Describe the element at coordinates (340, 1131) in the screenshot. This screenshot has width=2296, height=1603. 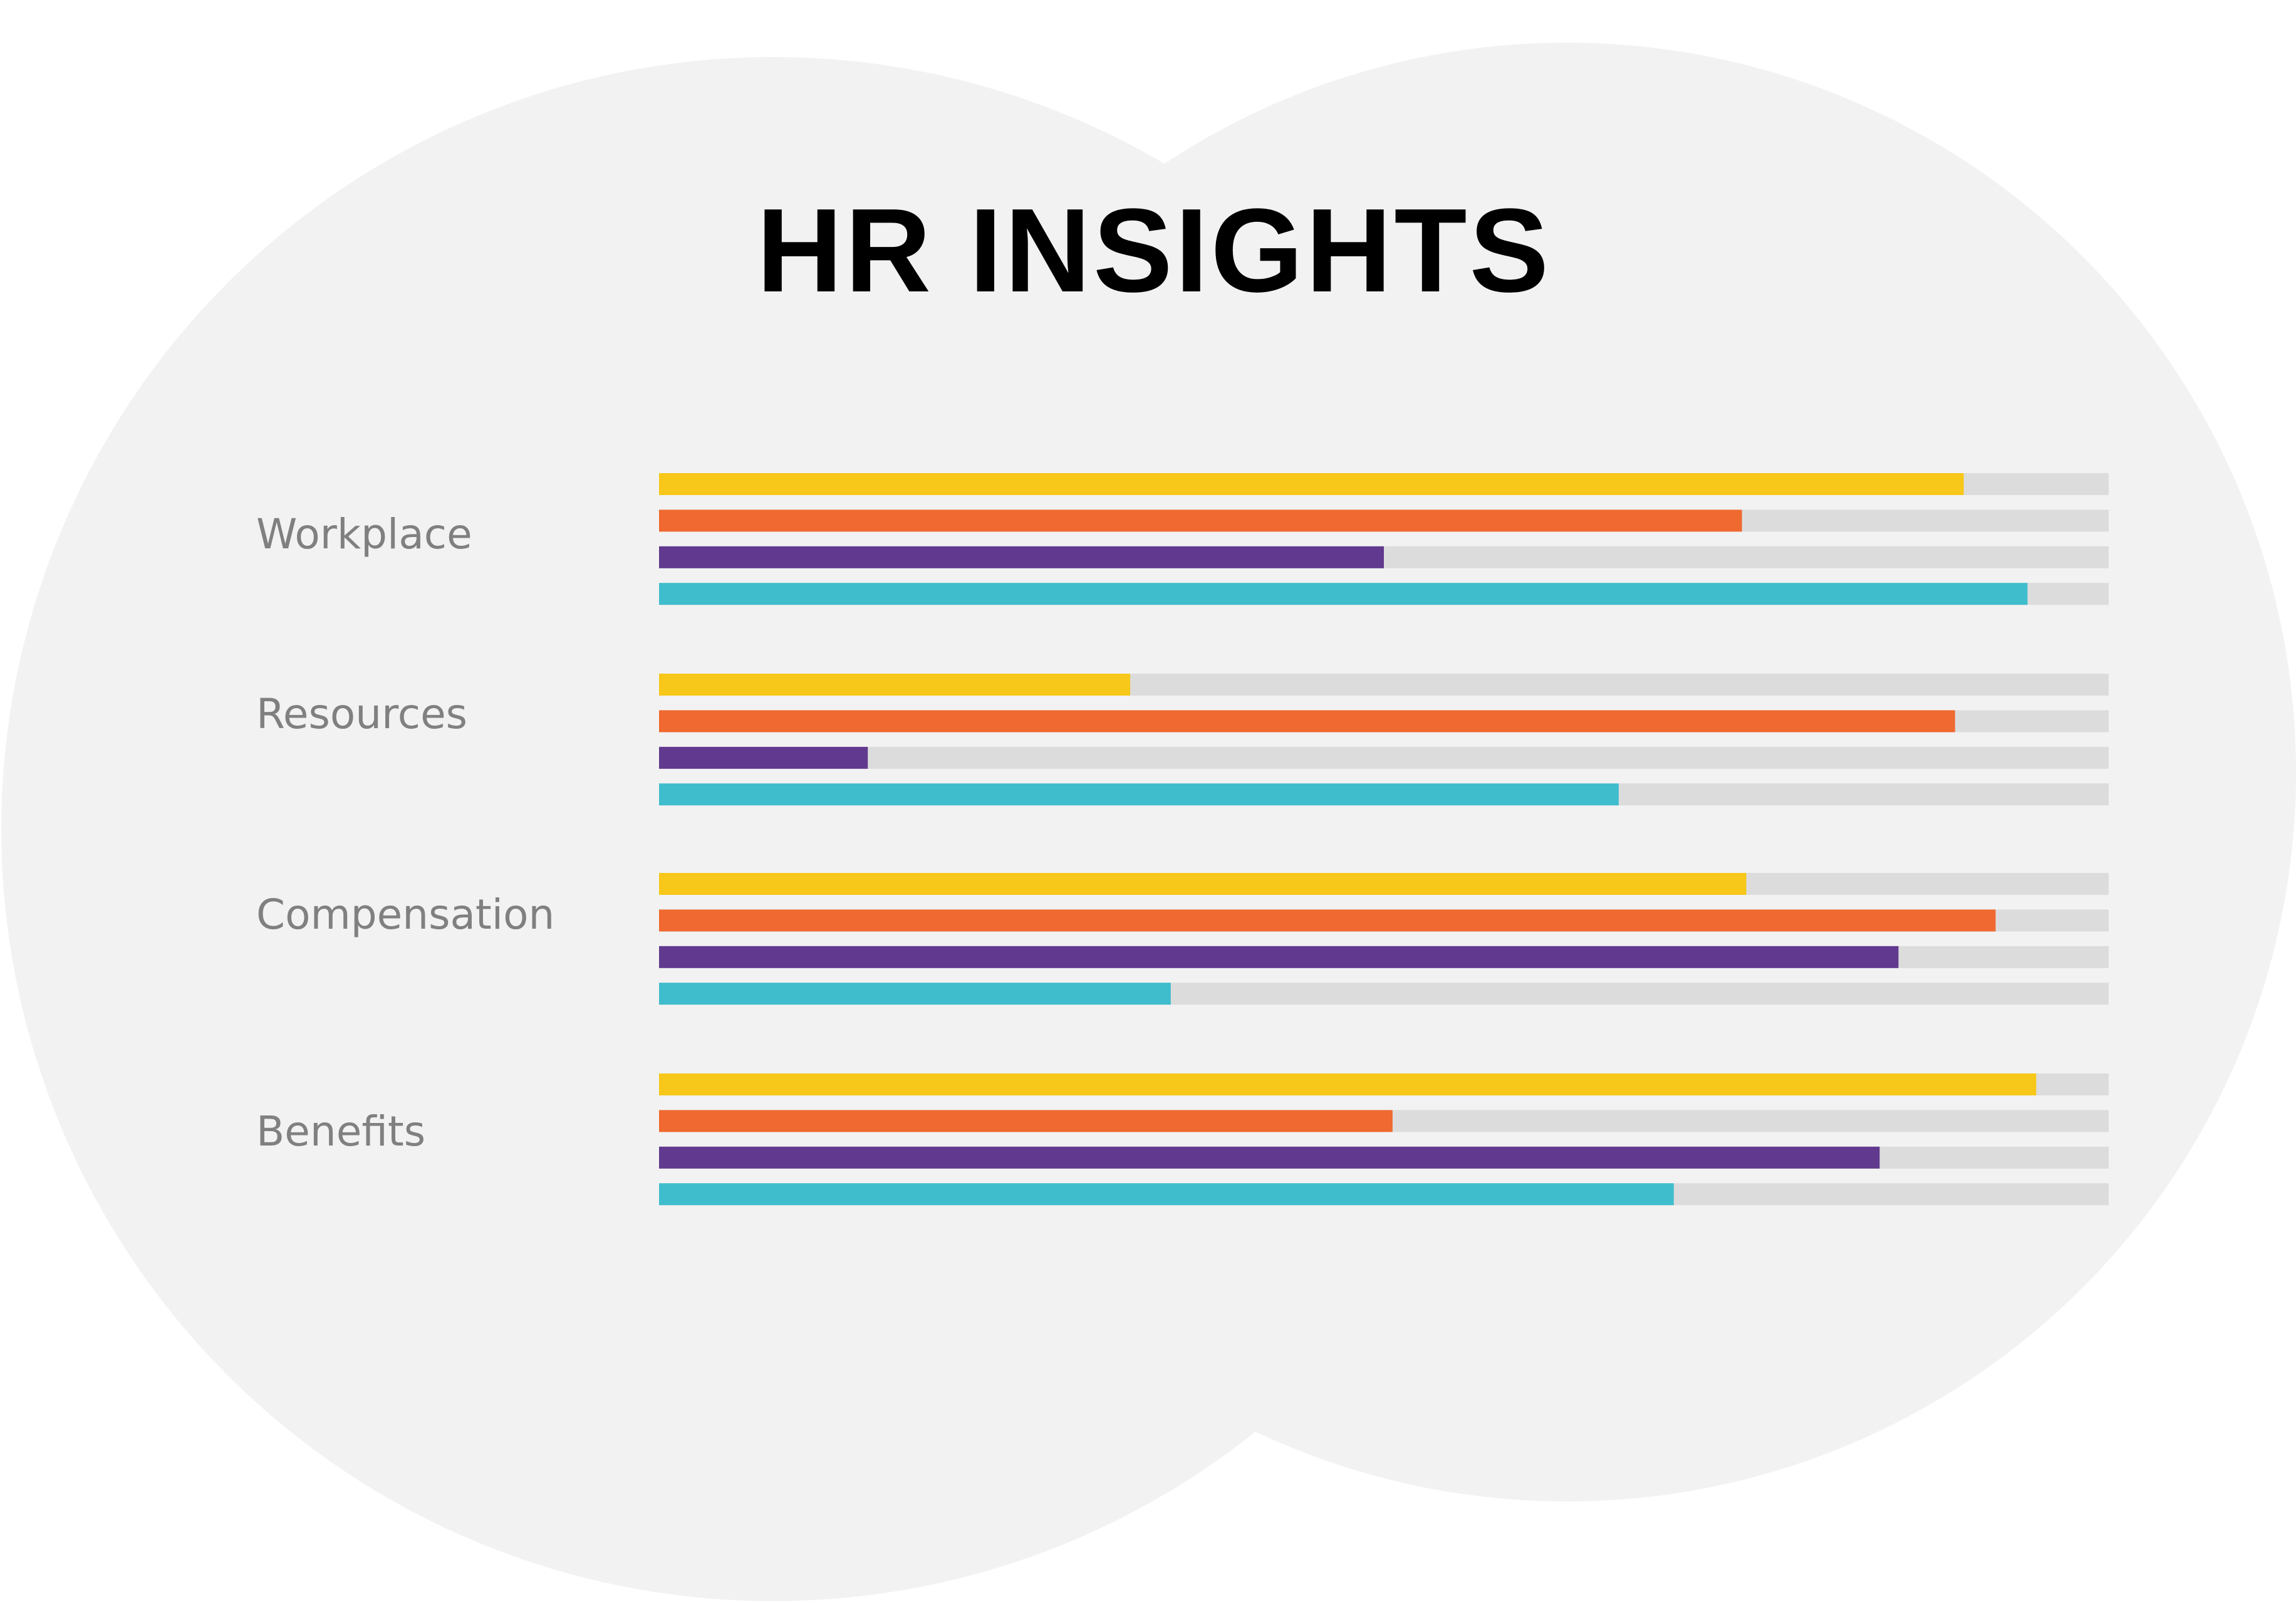
I see `category-label-benefits: Benefits` at that location.